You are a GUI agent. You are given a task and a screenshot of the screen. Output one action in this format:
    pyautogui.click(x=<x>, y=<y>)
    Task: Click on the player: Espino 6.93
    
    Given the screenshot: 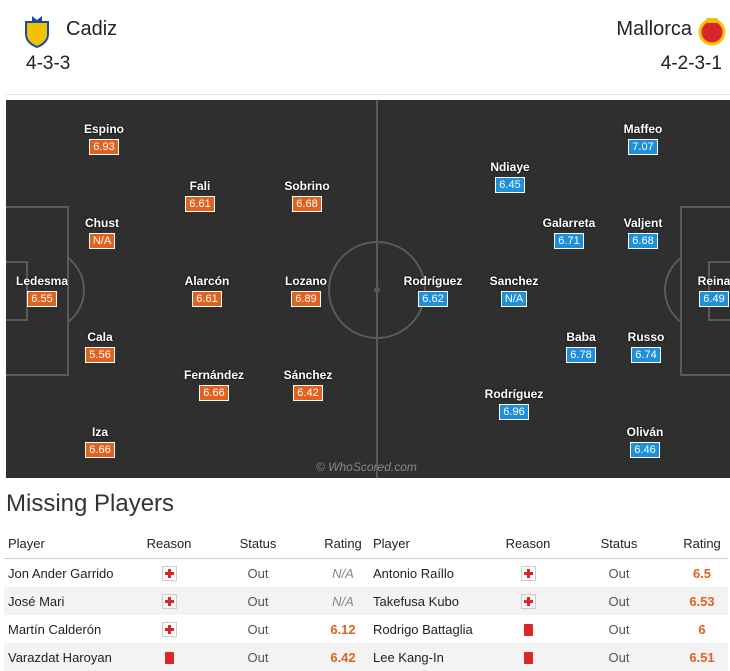 What is the action you would take?
    pyautogui.click(x=104, y=138)
    